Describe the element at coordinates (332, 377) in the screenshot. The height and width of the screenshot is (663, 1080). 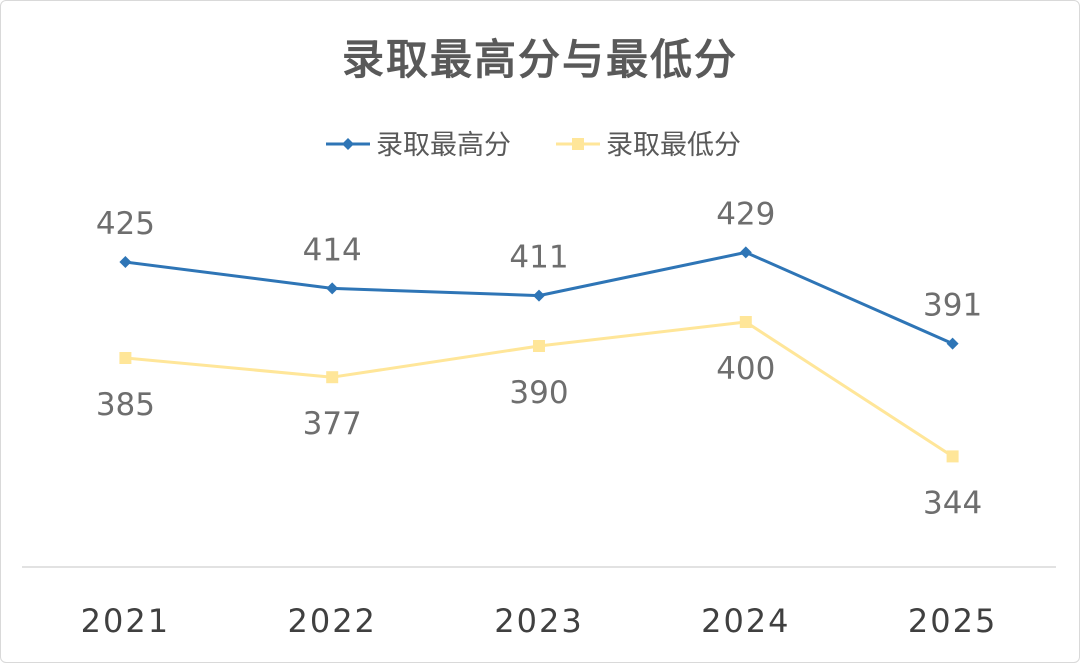
I see `series-2-point-2022` at that location.